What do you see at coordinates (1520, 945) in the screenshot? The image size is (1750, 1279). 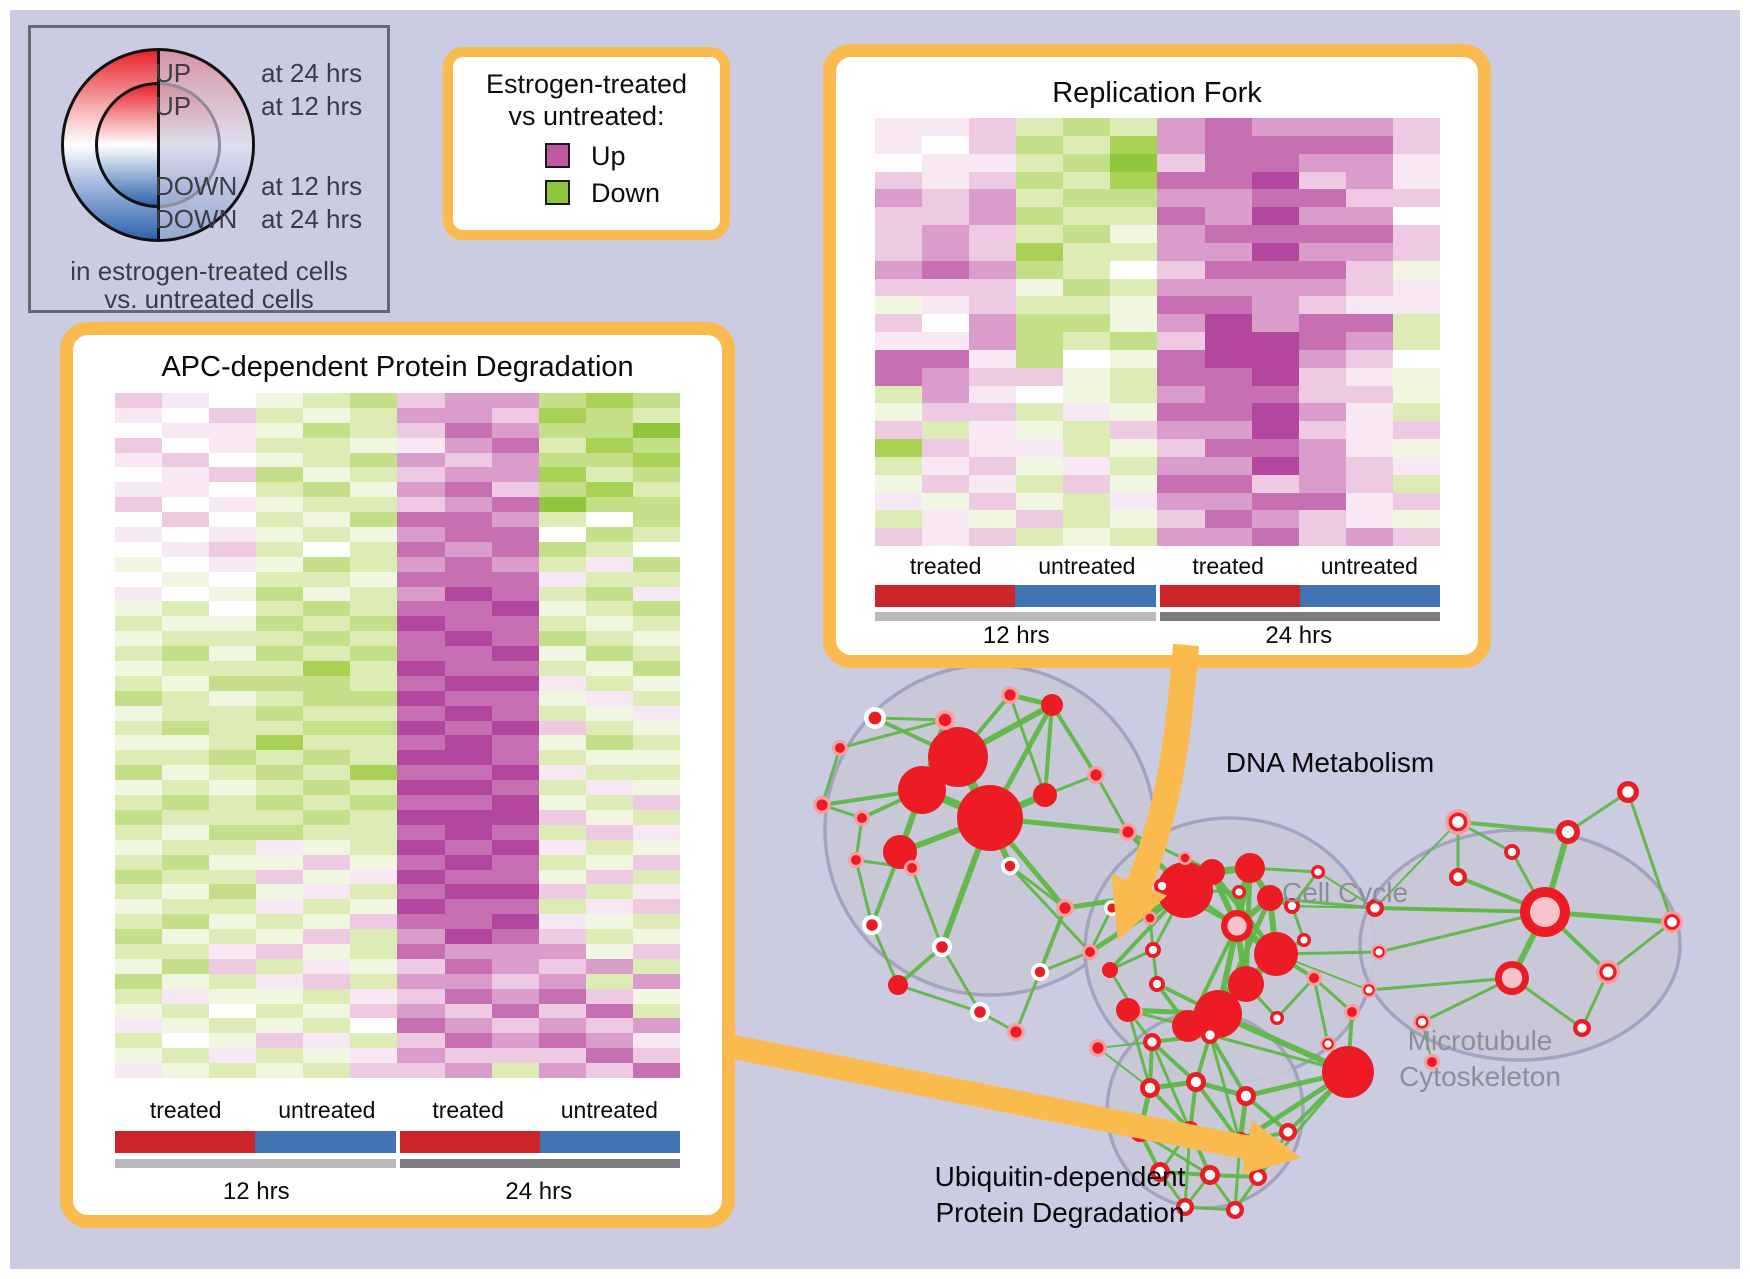 I see `cluster-ellipse-microtubule-cytoskeleton` at bounding box center [1520, 945].